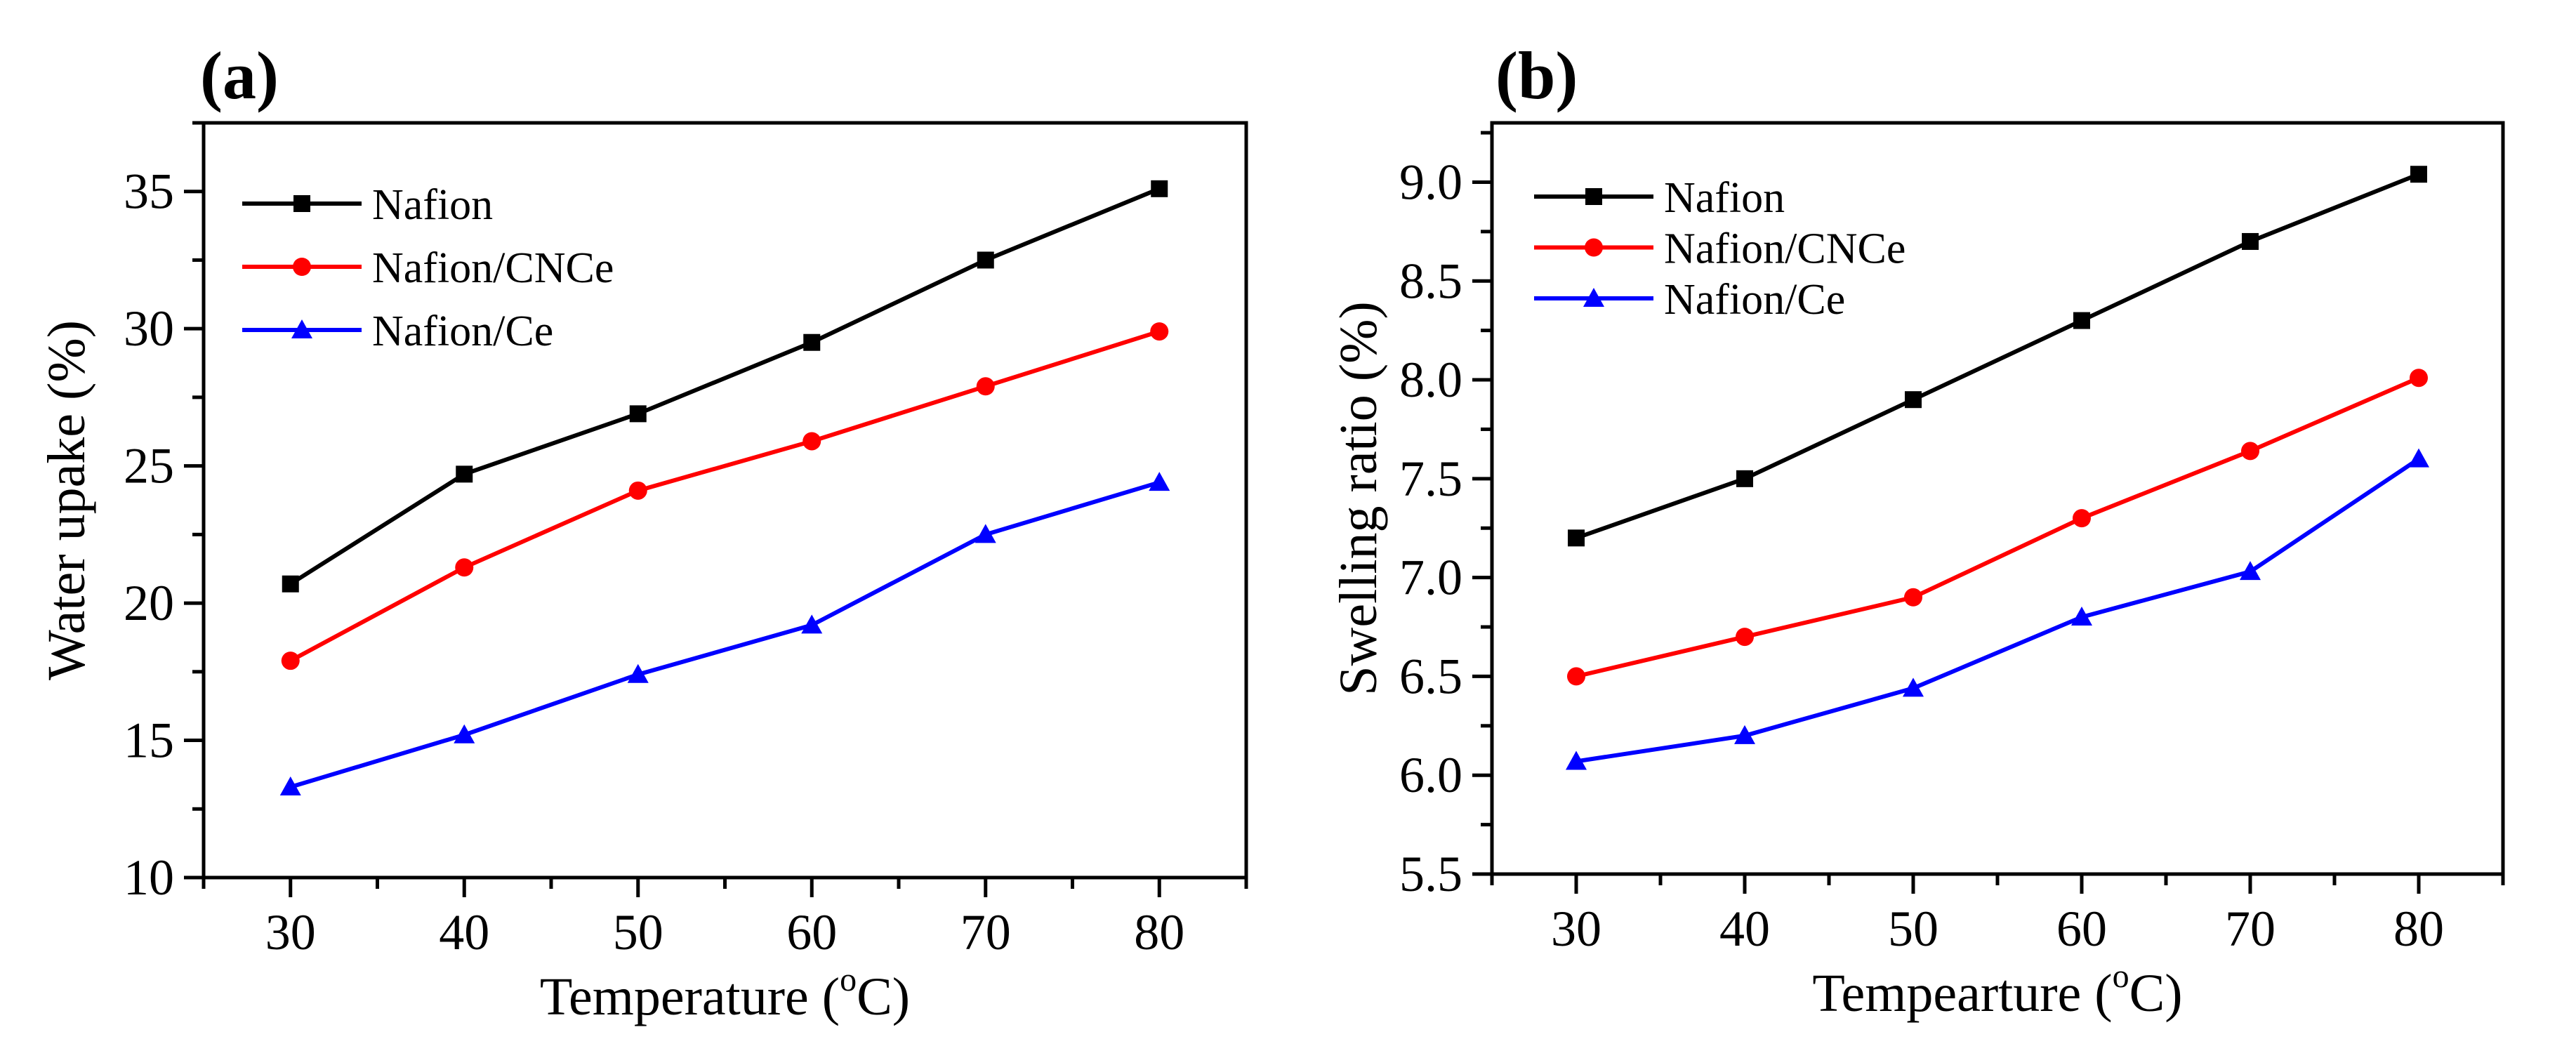 The width and height of the screenshot is (2576, 1058). What do you see at coordinates (2121, 976) in the screenshot?
I see `x-axis-label-sup: o` at bounding box center [2121, 976].